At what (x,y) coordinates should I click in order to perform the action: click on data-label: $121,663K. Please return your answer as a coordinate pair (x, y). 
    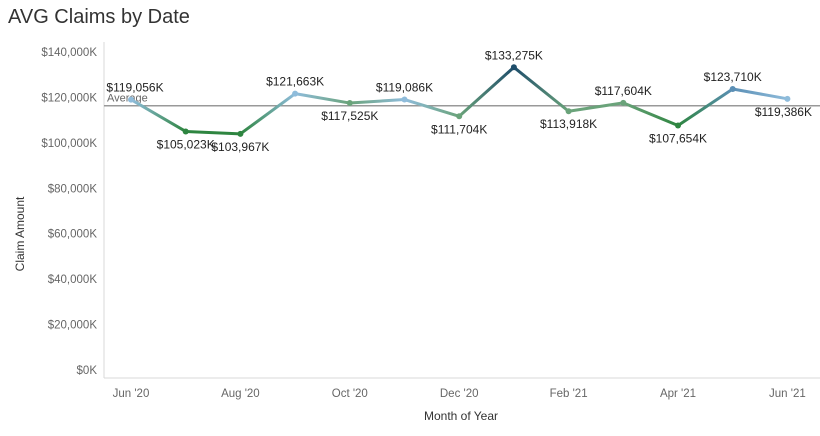
    Looking at the image, I should click on (295, 82).